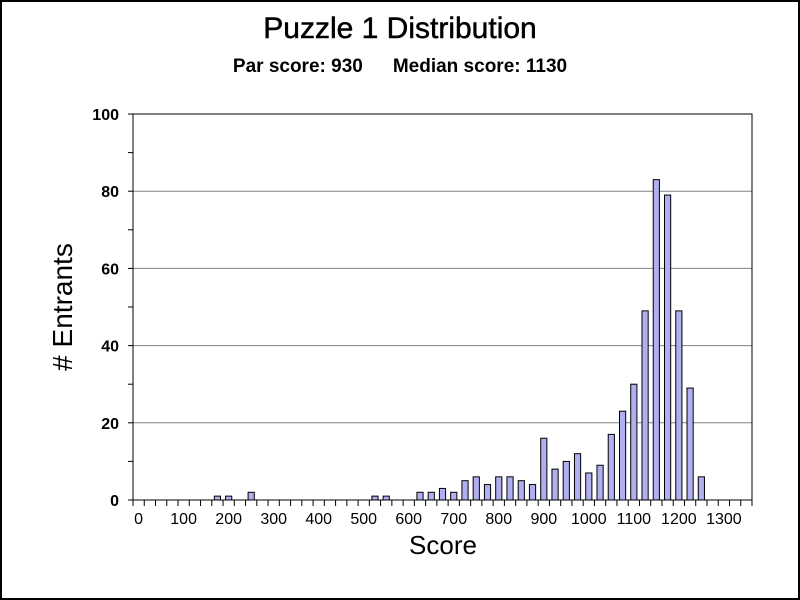 The height and width of the screenshot is (600, 800). I want to click on x-tick-label-600: 600, so click(408, 519).